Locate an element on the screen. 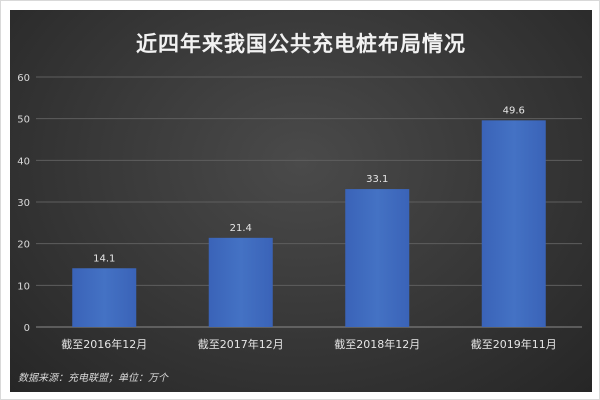  y-tick-label: 10 is located at coordinates (23, 286).